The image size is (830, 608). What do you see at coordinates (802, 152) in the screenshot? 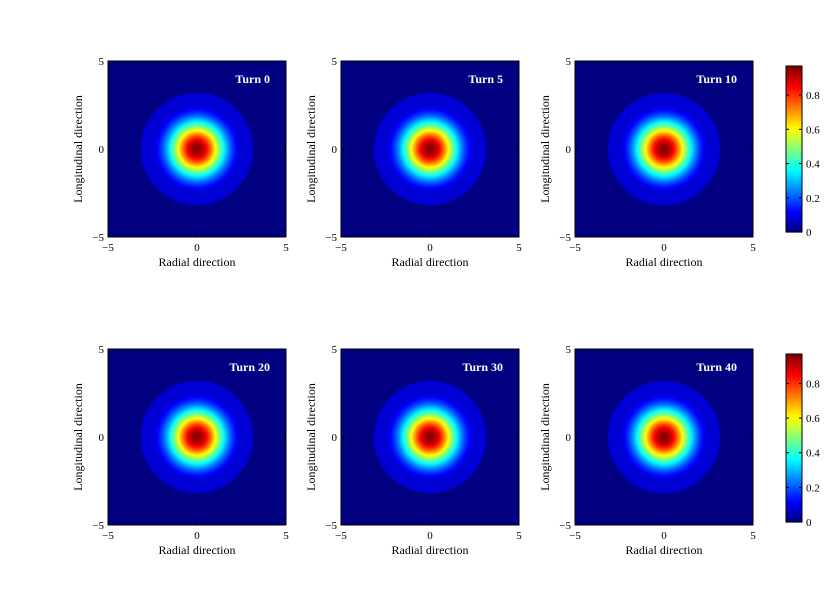
I see `colorbar: 0 0.2 0.4 0.6 0.8` at bounding box center [802, 152].